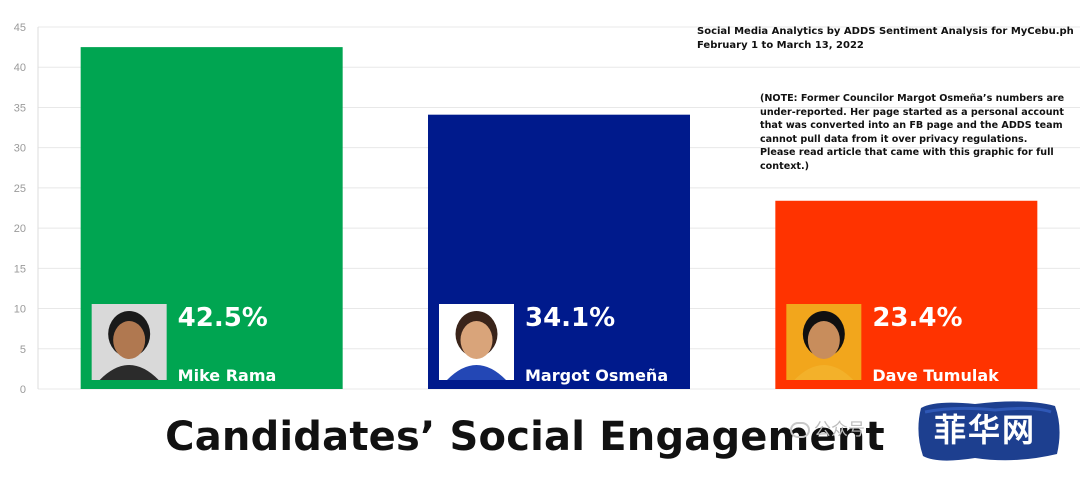 This screenshot has height=477, width=1080. Describe the element at coordinates (20, 149) in the screenshot. I see `y-tick-label: 30` at that location.